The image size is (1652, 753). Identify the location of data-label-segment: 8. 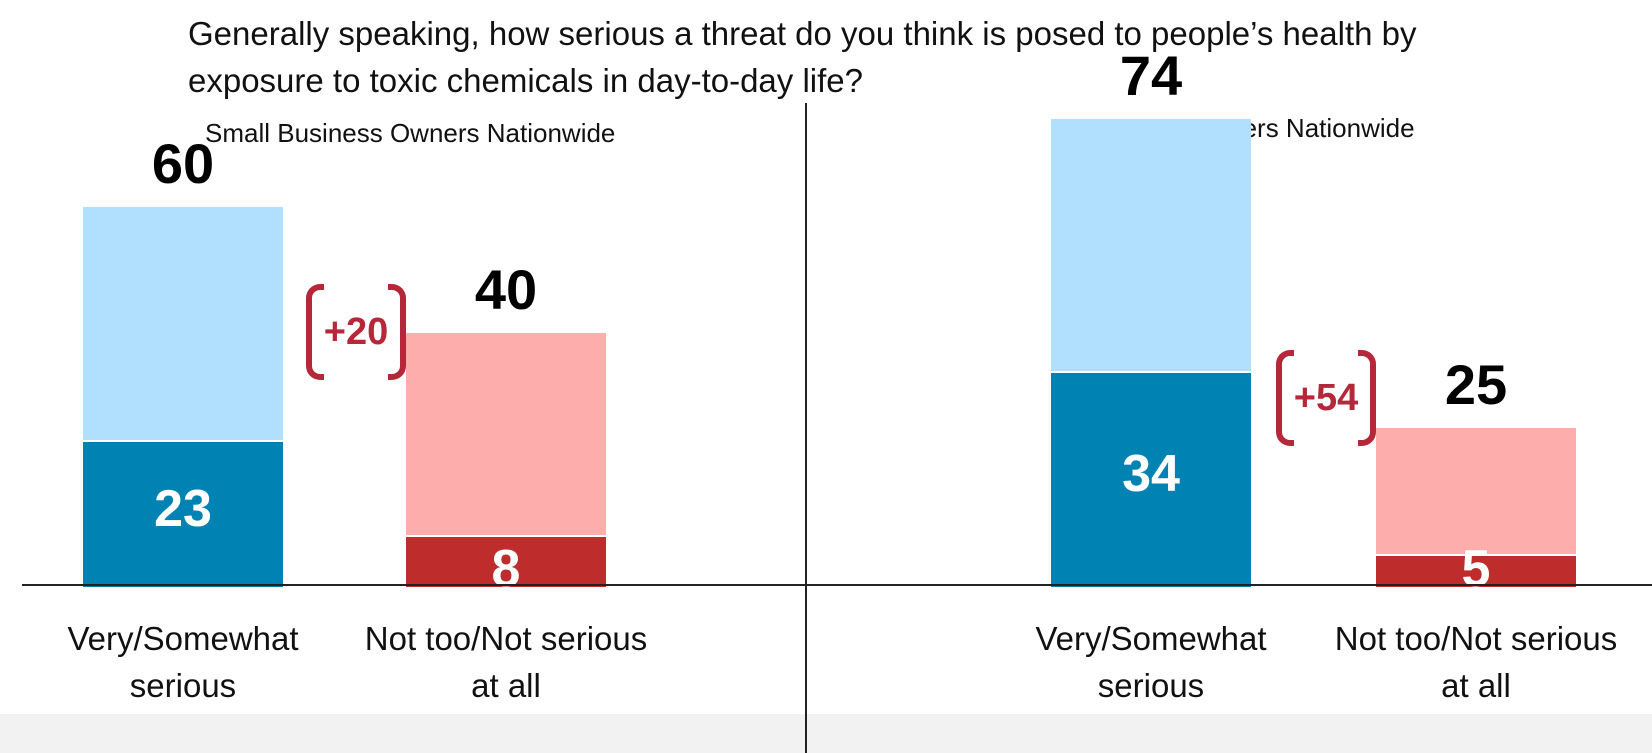
(506, 569).